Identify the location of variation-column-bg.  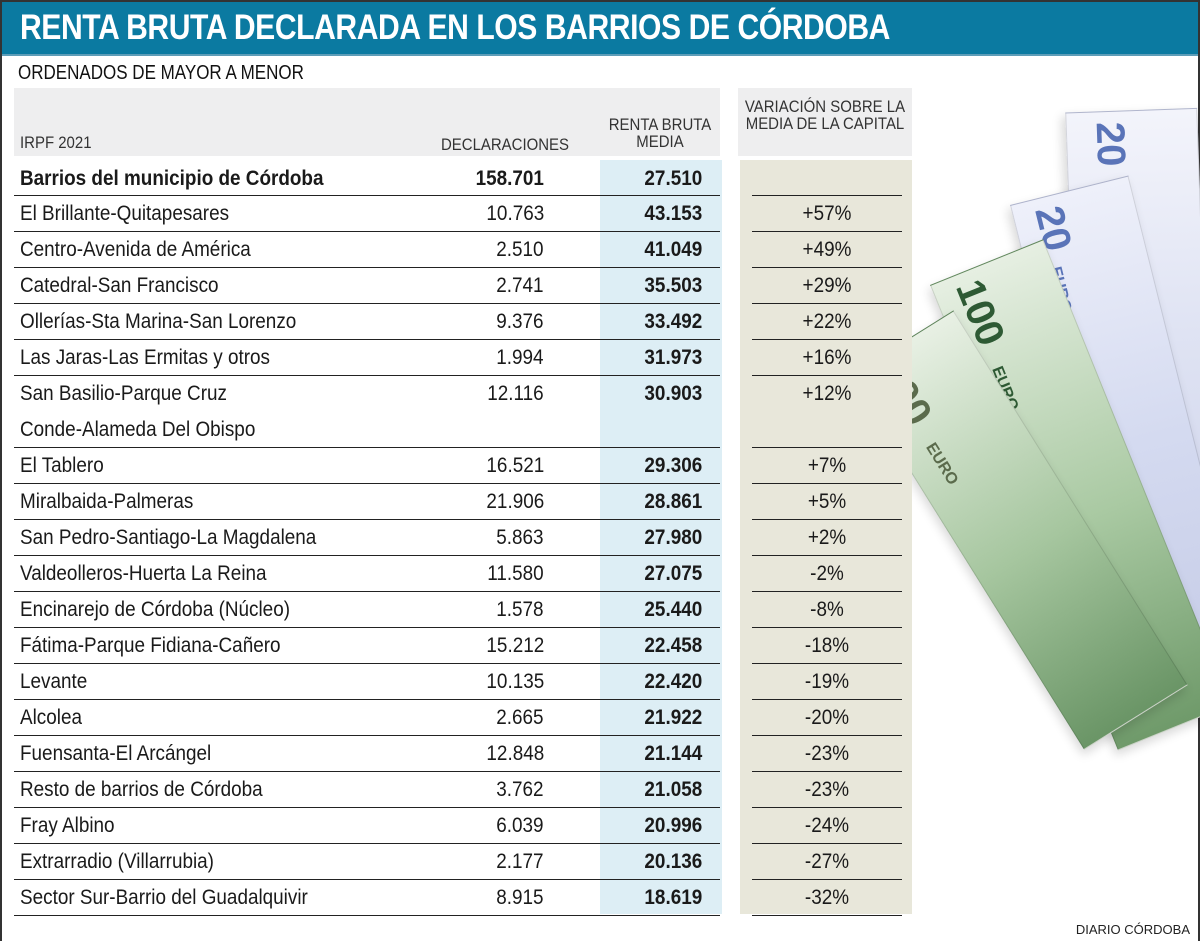
(826, 537).